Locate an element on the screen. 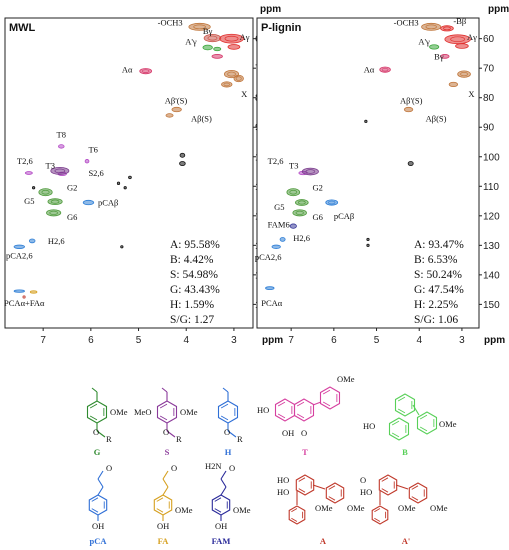  structure-label-7: FAM is located at coordinates (221, 541).